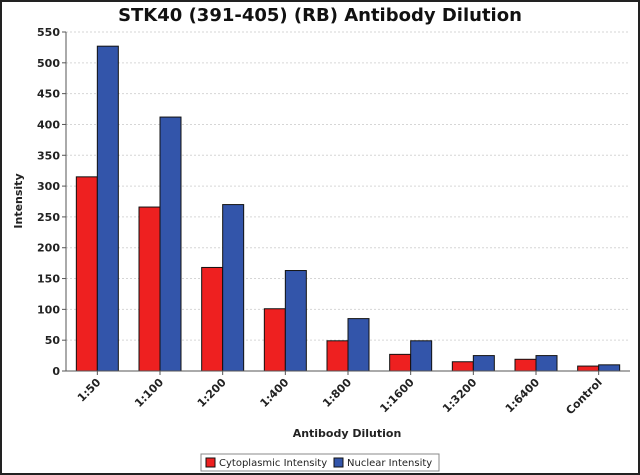  Describe the element at coordinates (48, 309) in the screenshot. I see `y-tick-label: 100` at that location.